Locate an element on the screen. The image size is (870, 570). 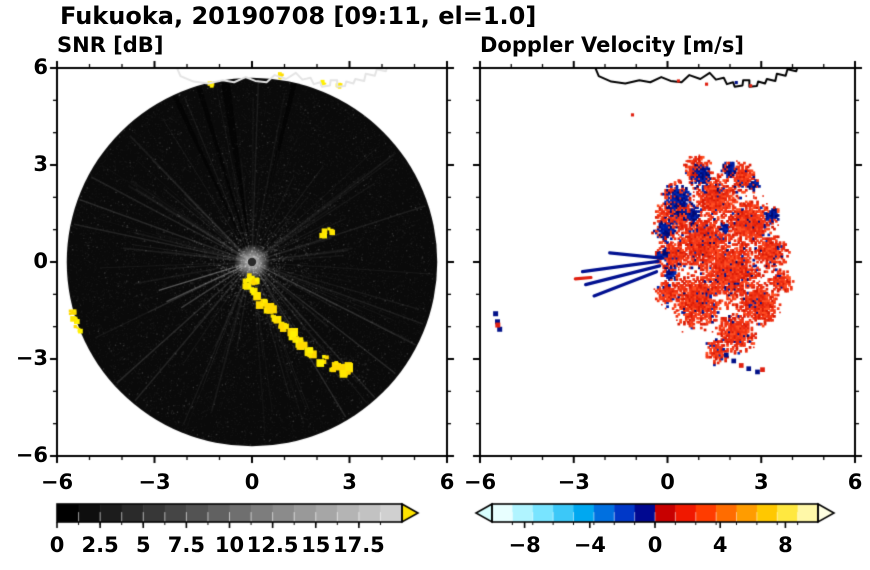
velocity-xtick-label: 0 is located at coordinates (667, 482).